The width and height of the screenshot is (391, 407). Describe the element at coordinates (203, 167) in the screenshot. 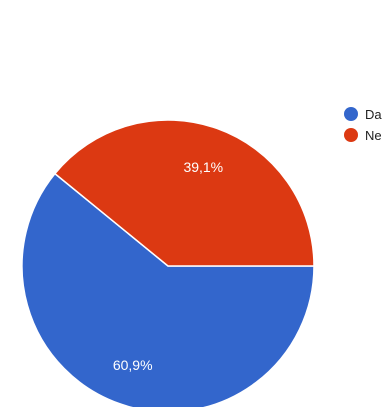

I see `slice-label-ne: 39,1%` at that location.